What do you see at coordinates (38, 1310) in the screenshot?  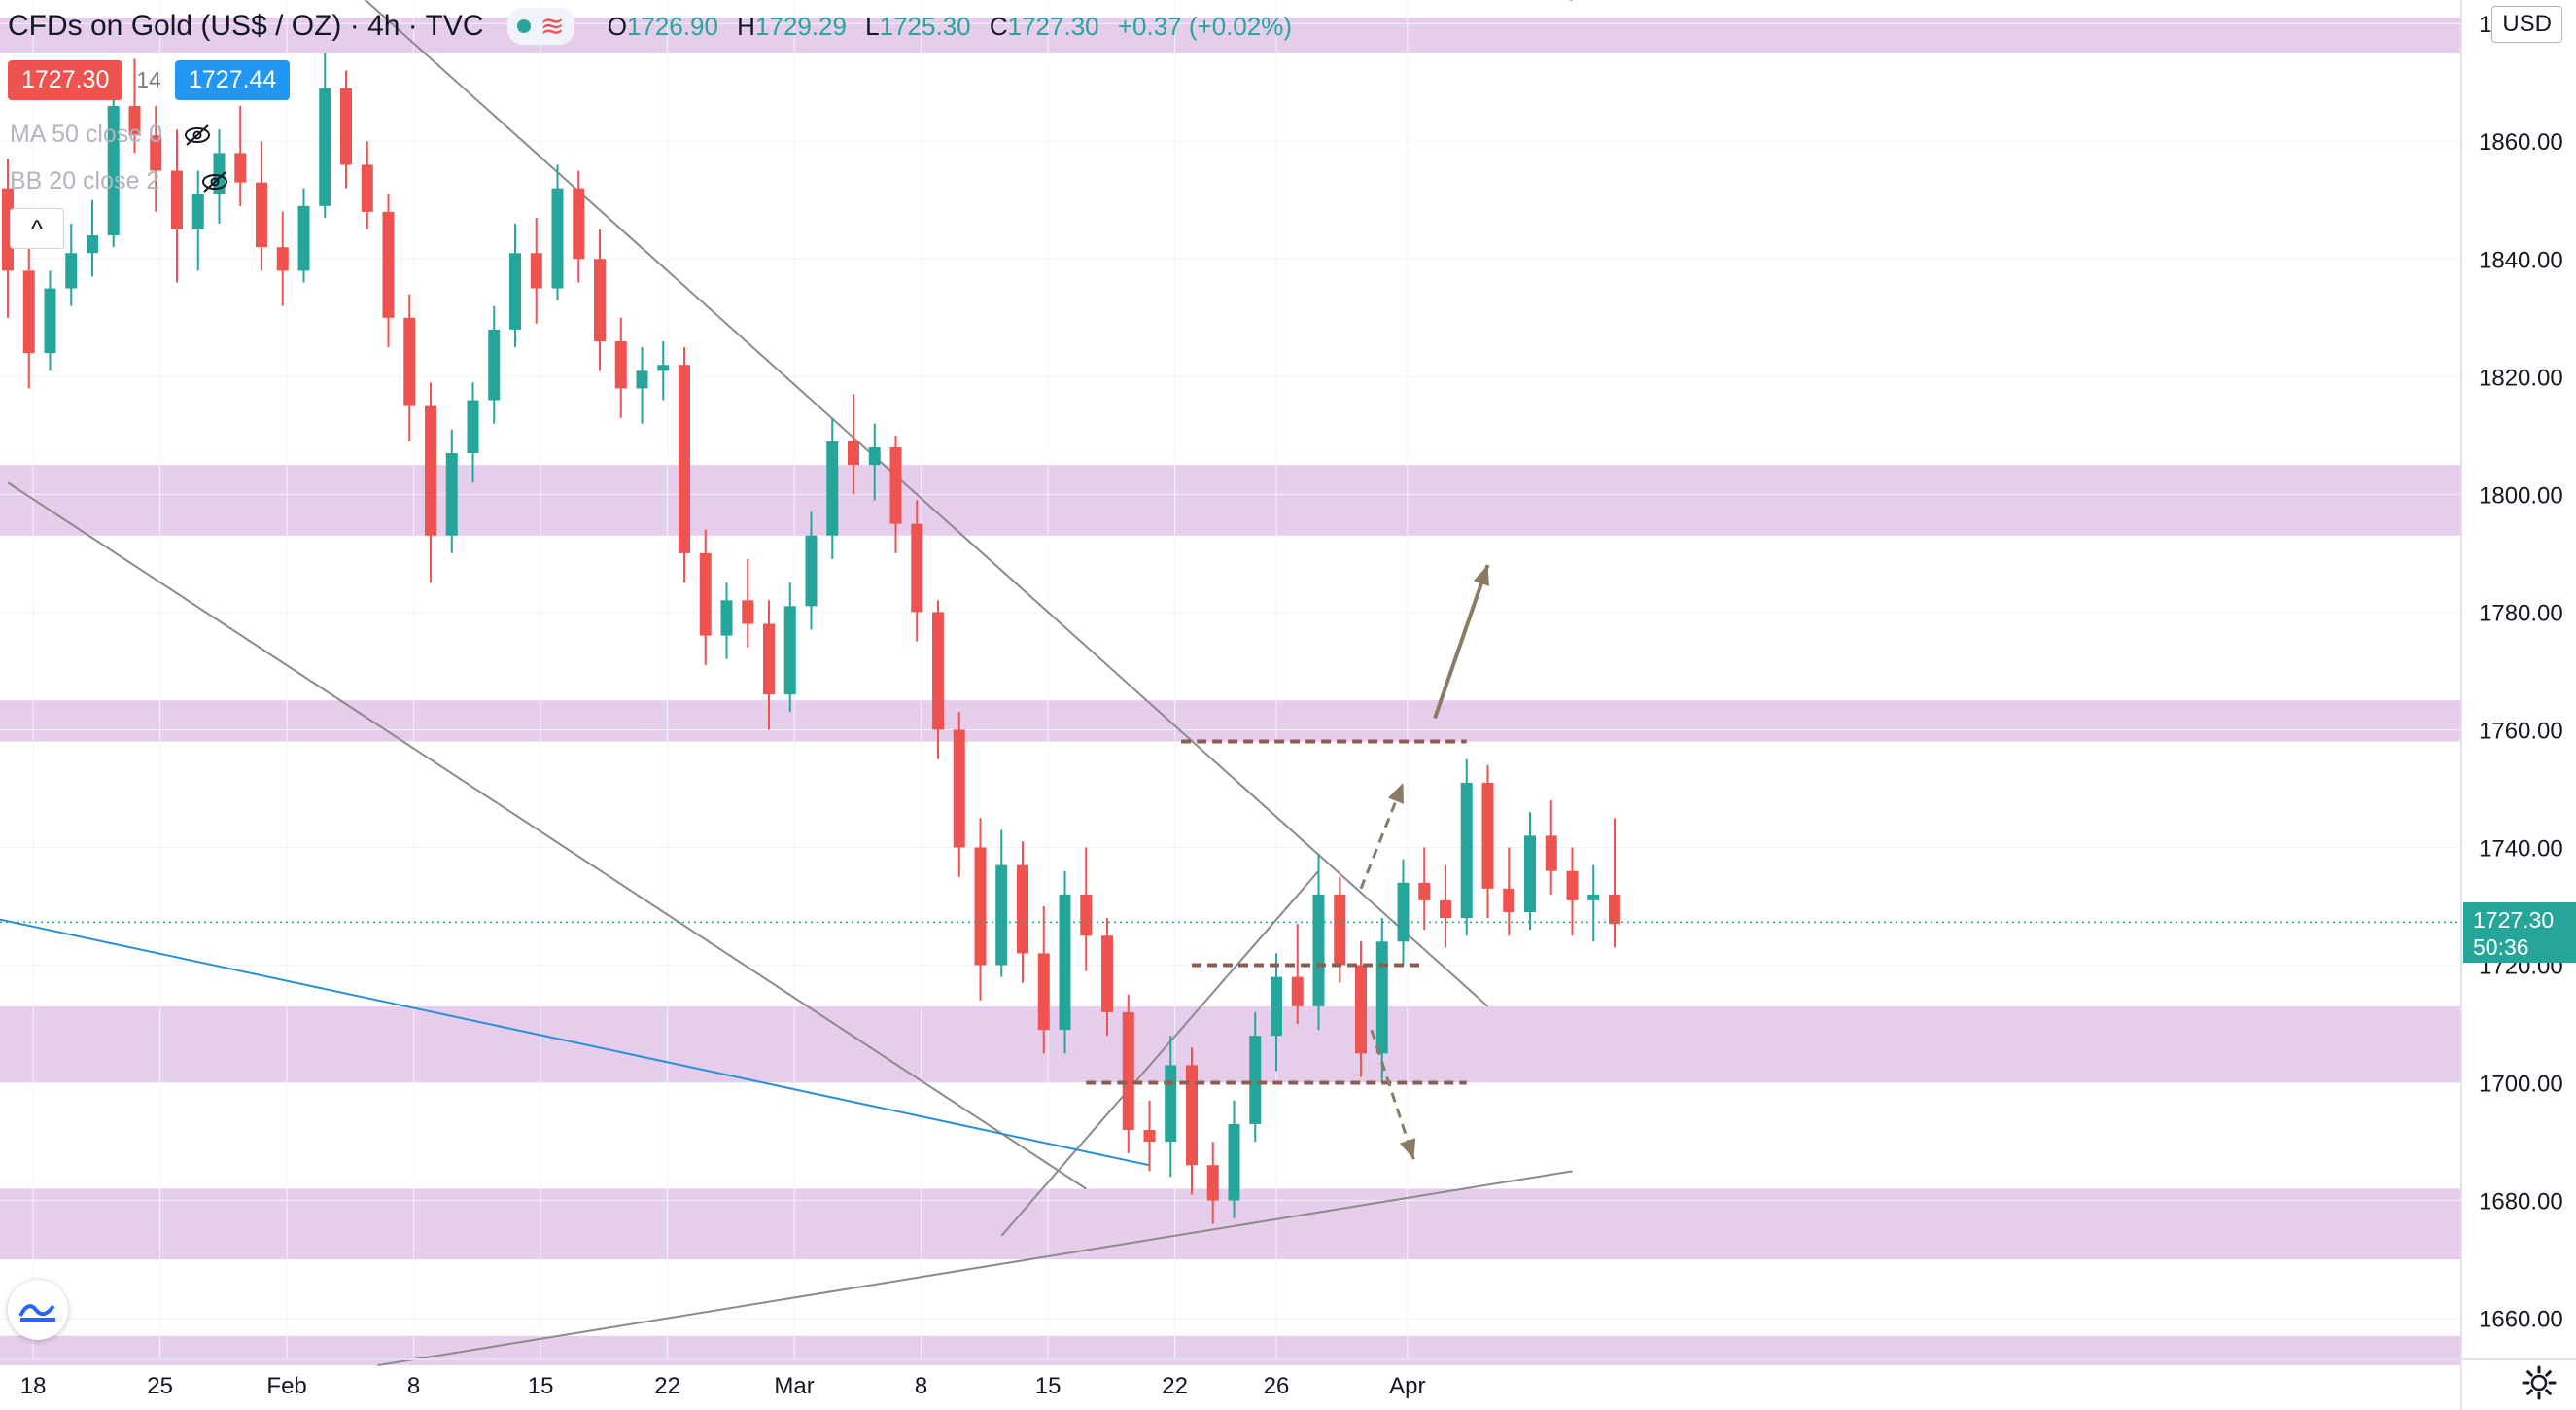 I see `tradingview-logo` at bounding box center [38, 1310].